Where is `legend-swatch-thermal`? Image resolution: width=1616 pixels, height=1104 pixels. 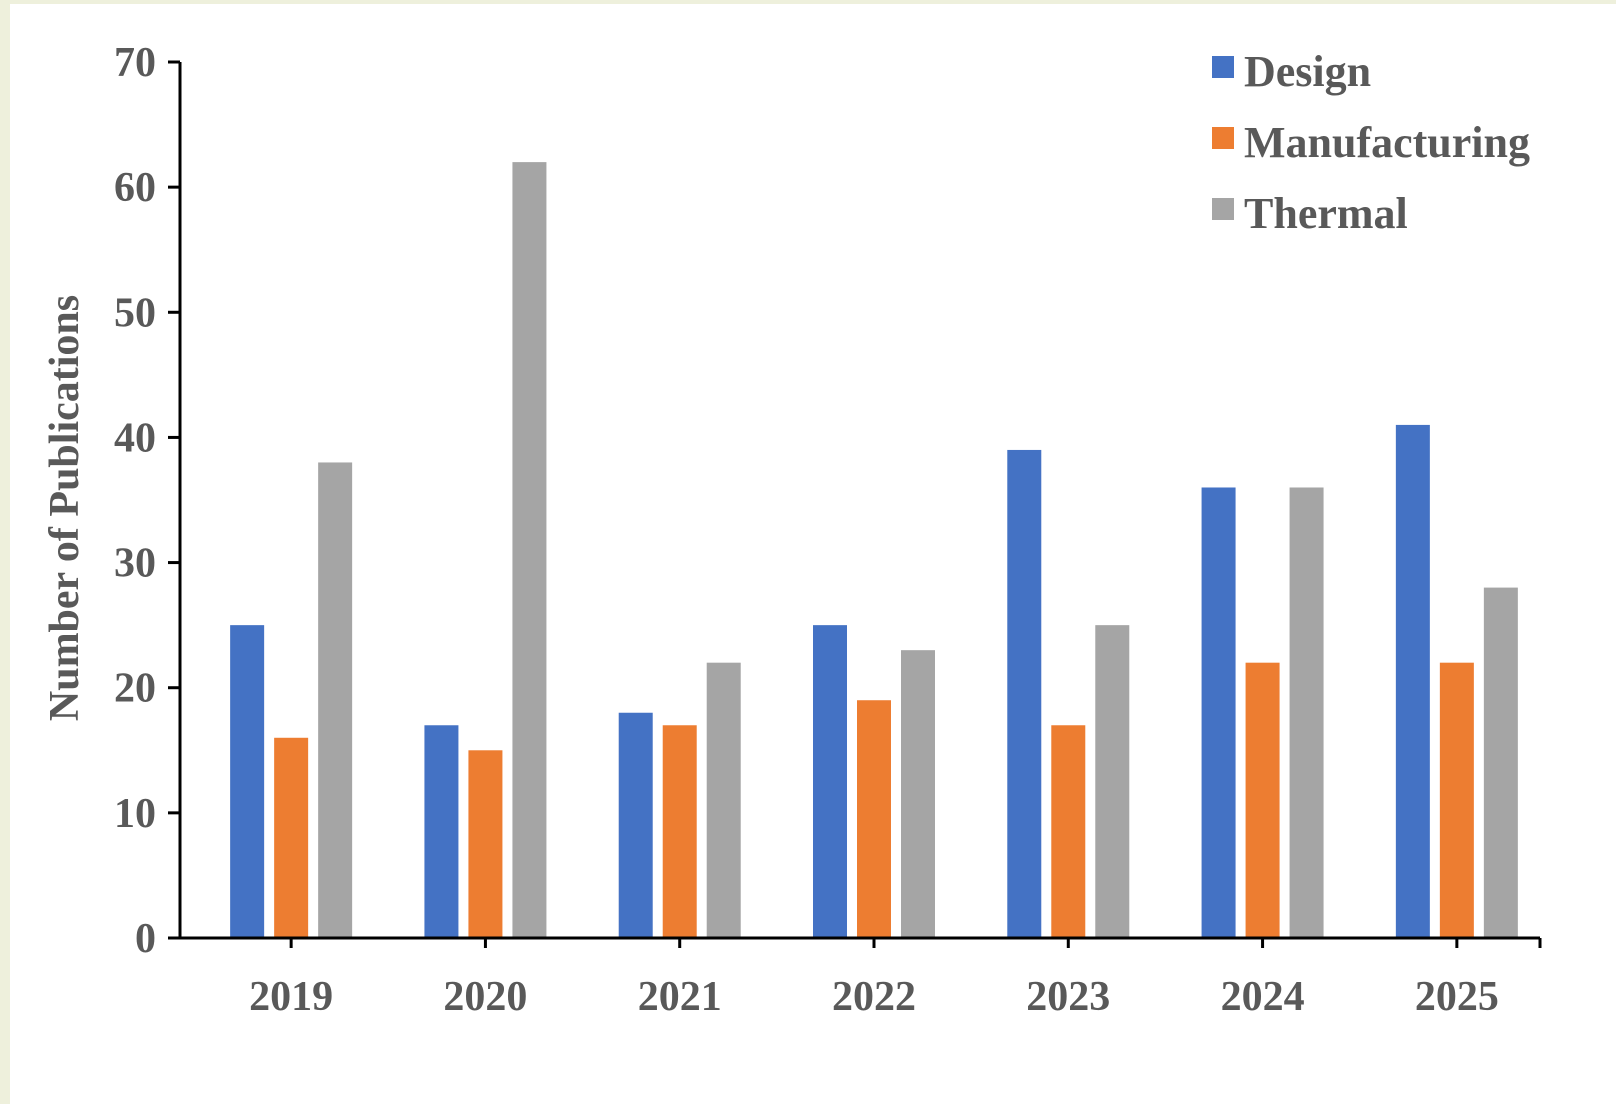 legend-swatch-thermal is located at coordinates (1223, 209).